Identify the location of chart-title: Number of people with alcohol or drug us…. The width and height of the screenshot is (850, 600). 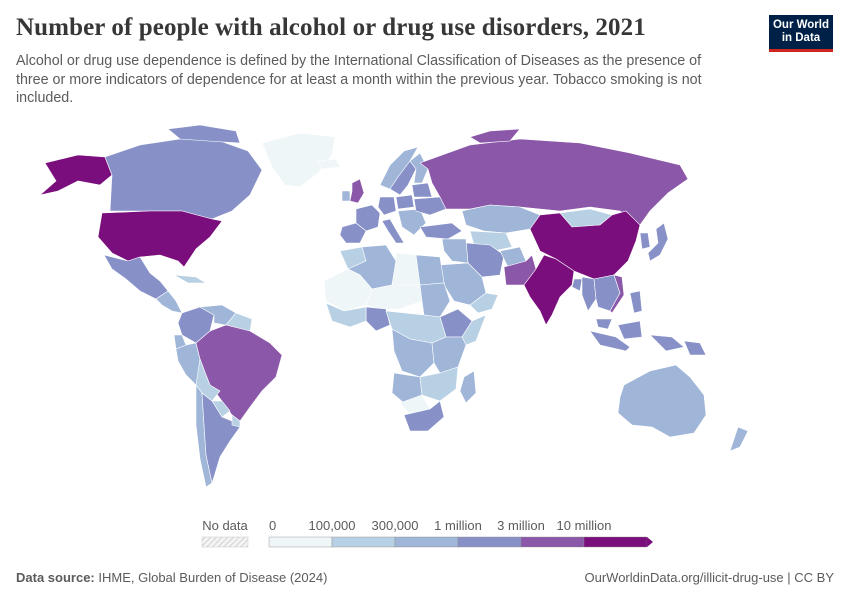
(331, 27).